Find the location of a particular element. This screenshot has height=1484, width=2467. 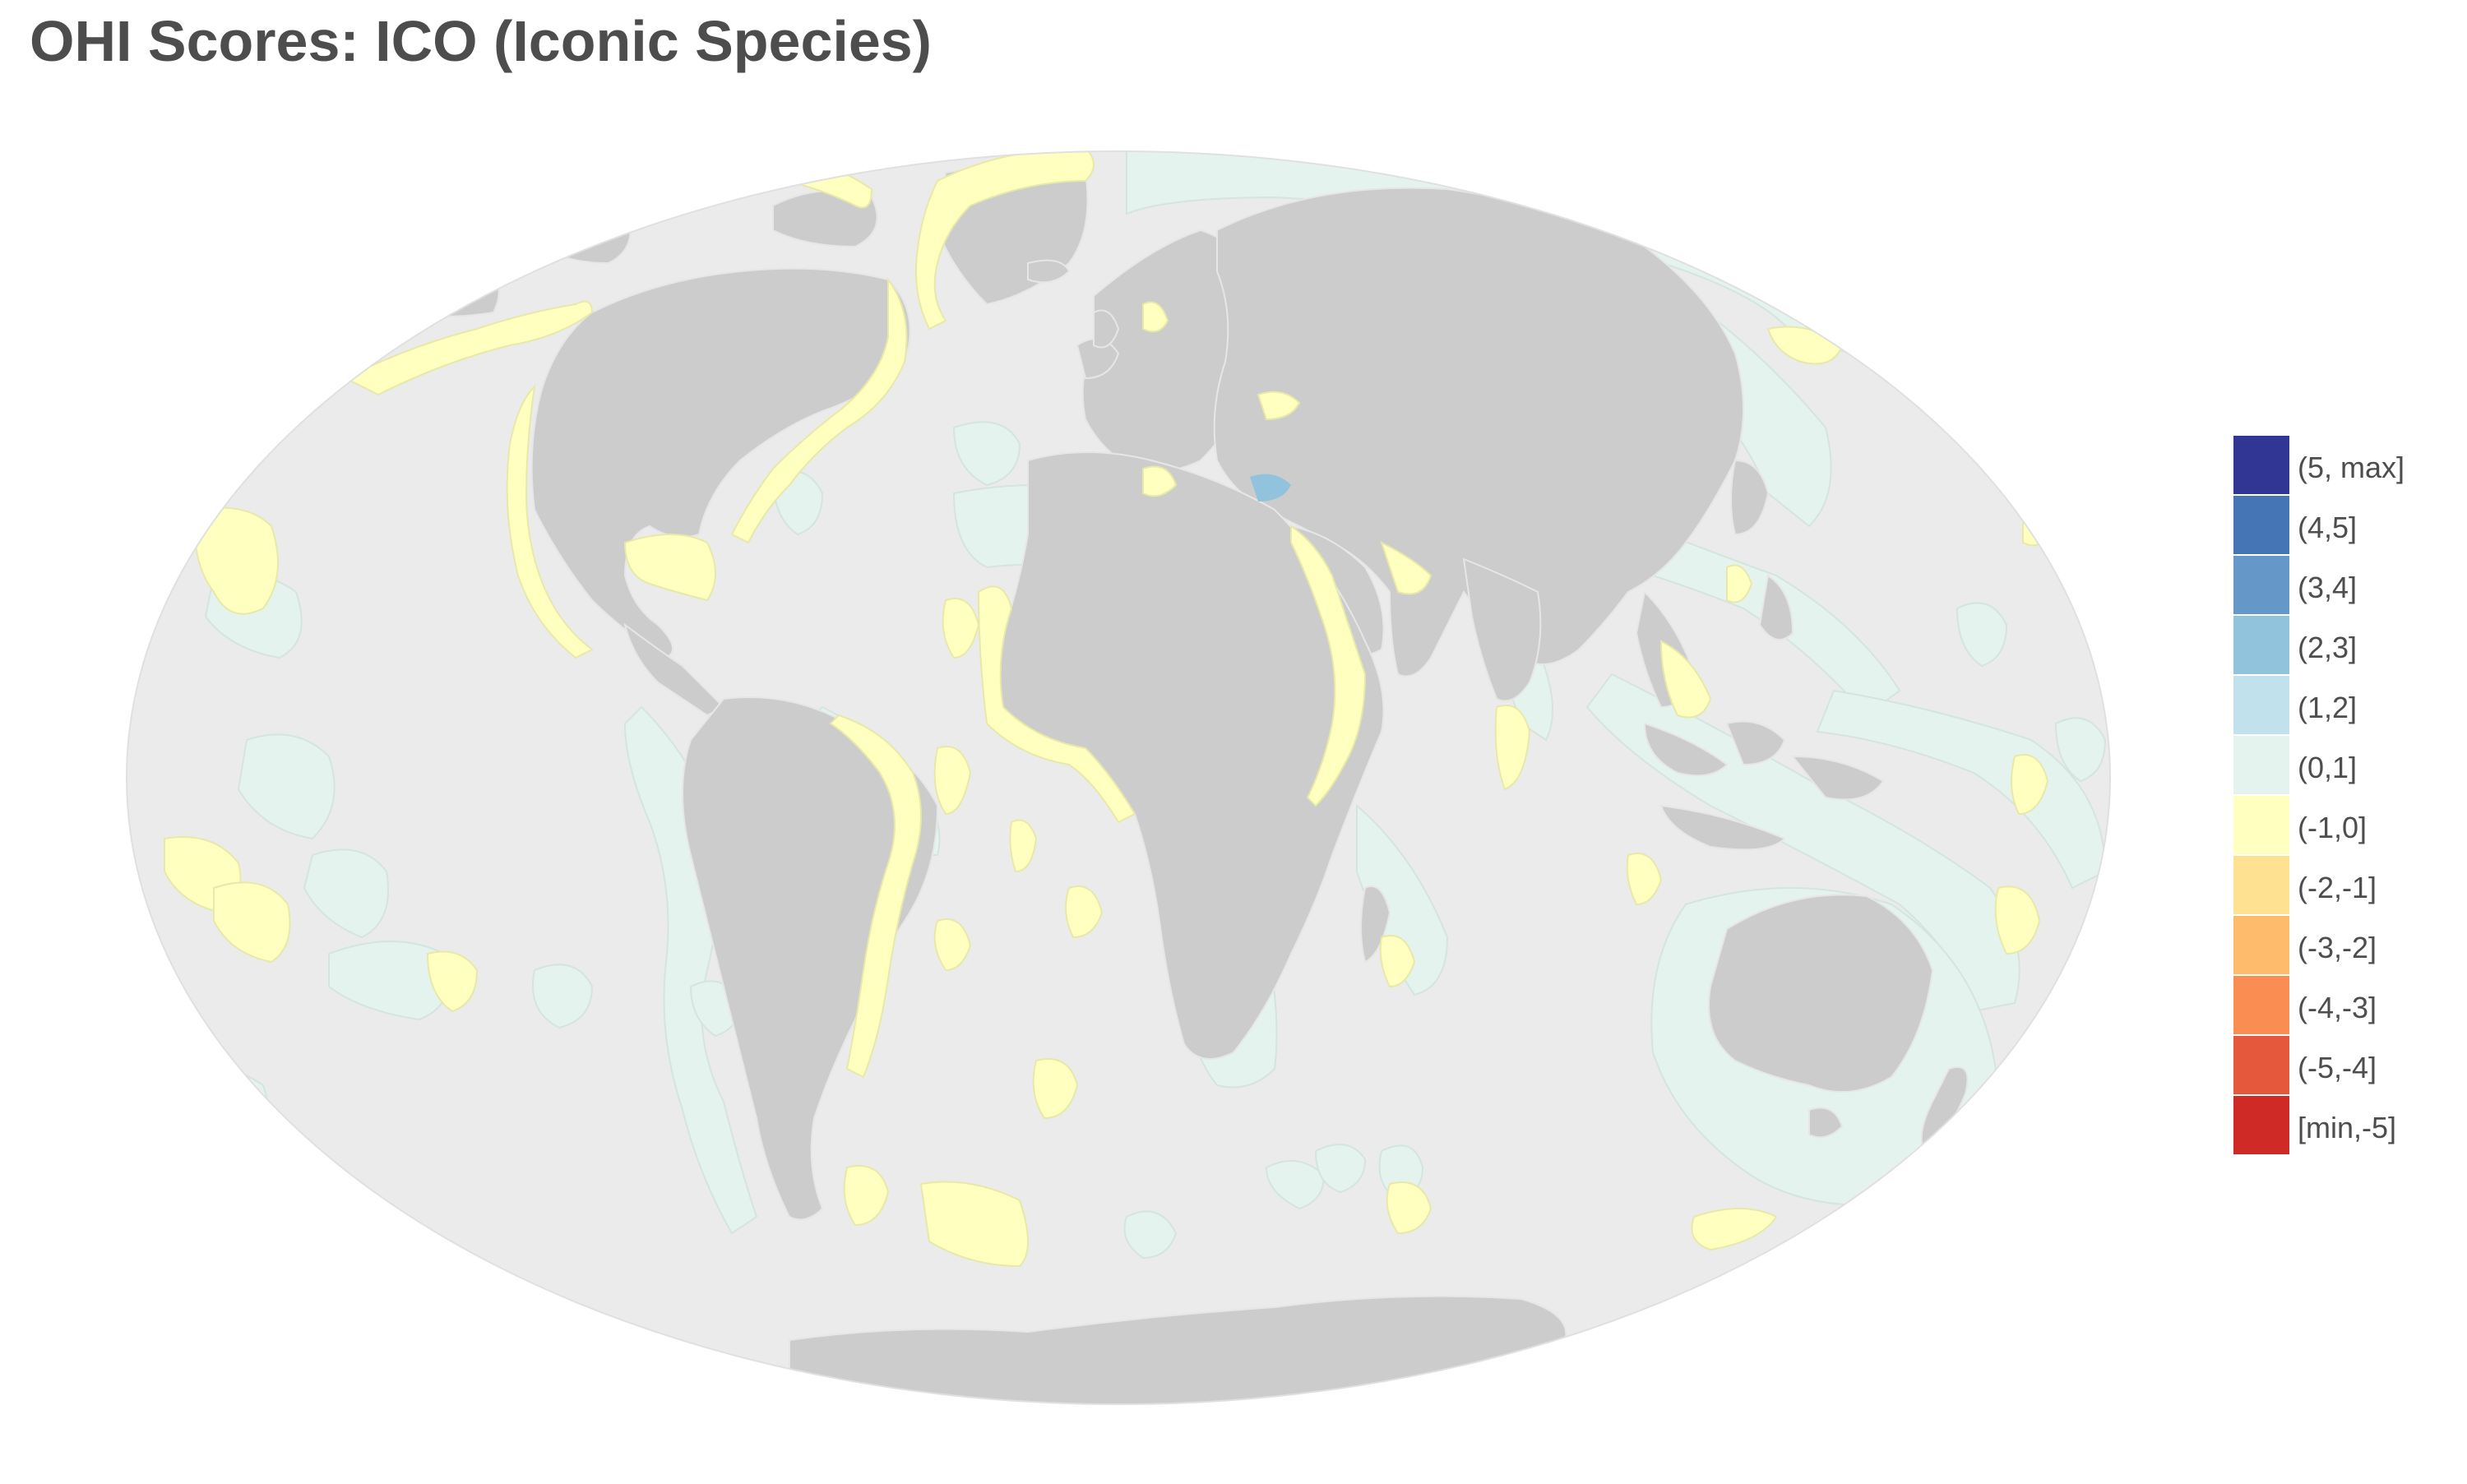

map-title: OHI Scores: ICO (Iconic Species) is located at coordinates (481, 41).